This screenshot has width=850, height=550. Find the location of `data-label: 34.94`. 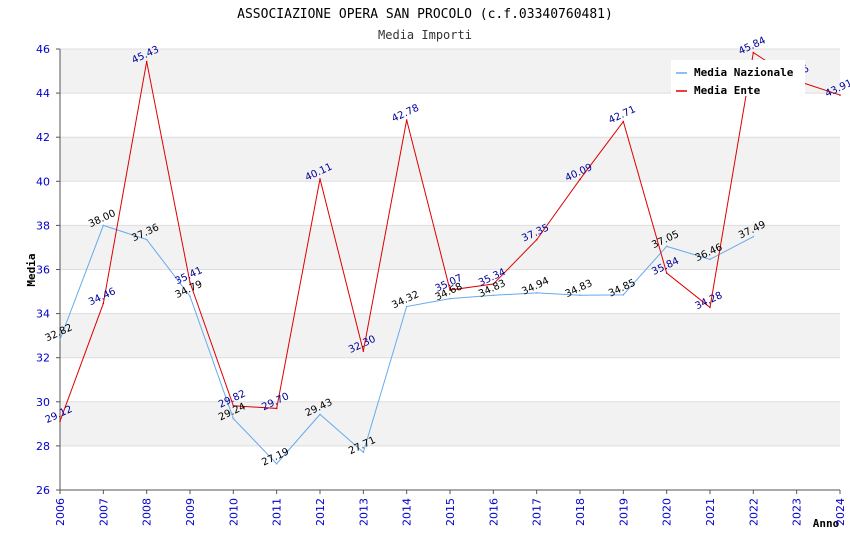

data-label: 34.94 is located at coordinates (535, 287).